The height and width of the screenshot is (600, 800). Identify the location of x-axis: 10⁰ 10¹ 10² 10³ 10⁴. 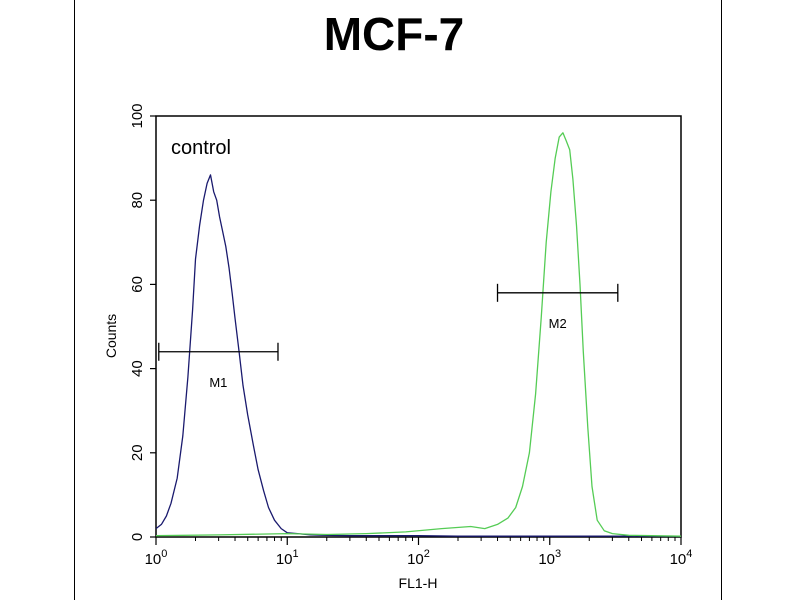
(419, 552).